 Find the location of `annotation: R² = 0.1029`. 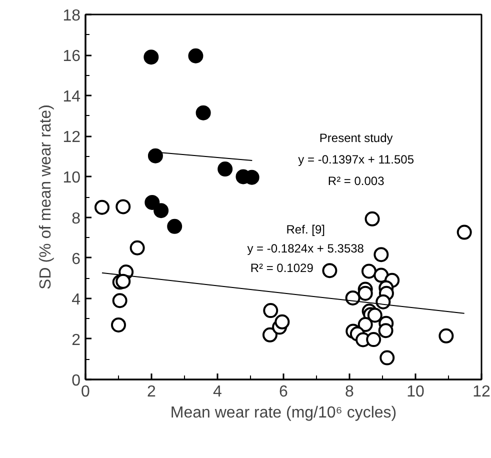

annotation: R² = 0.1029 is located at coordinates (282, 267).